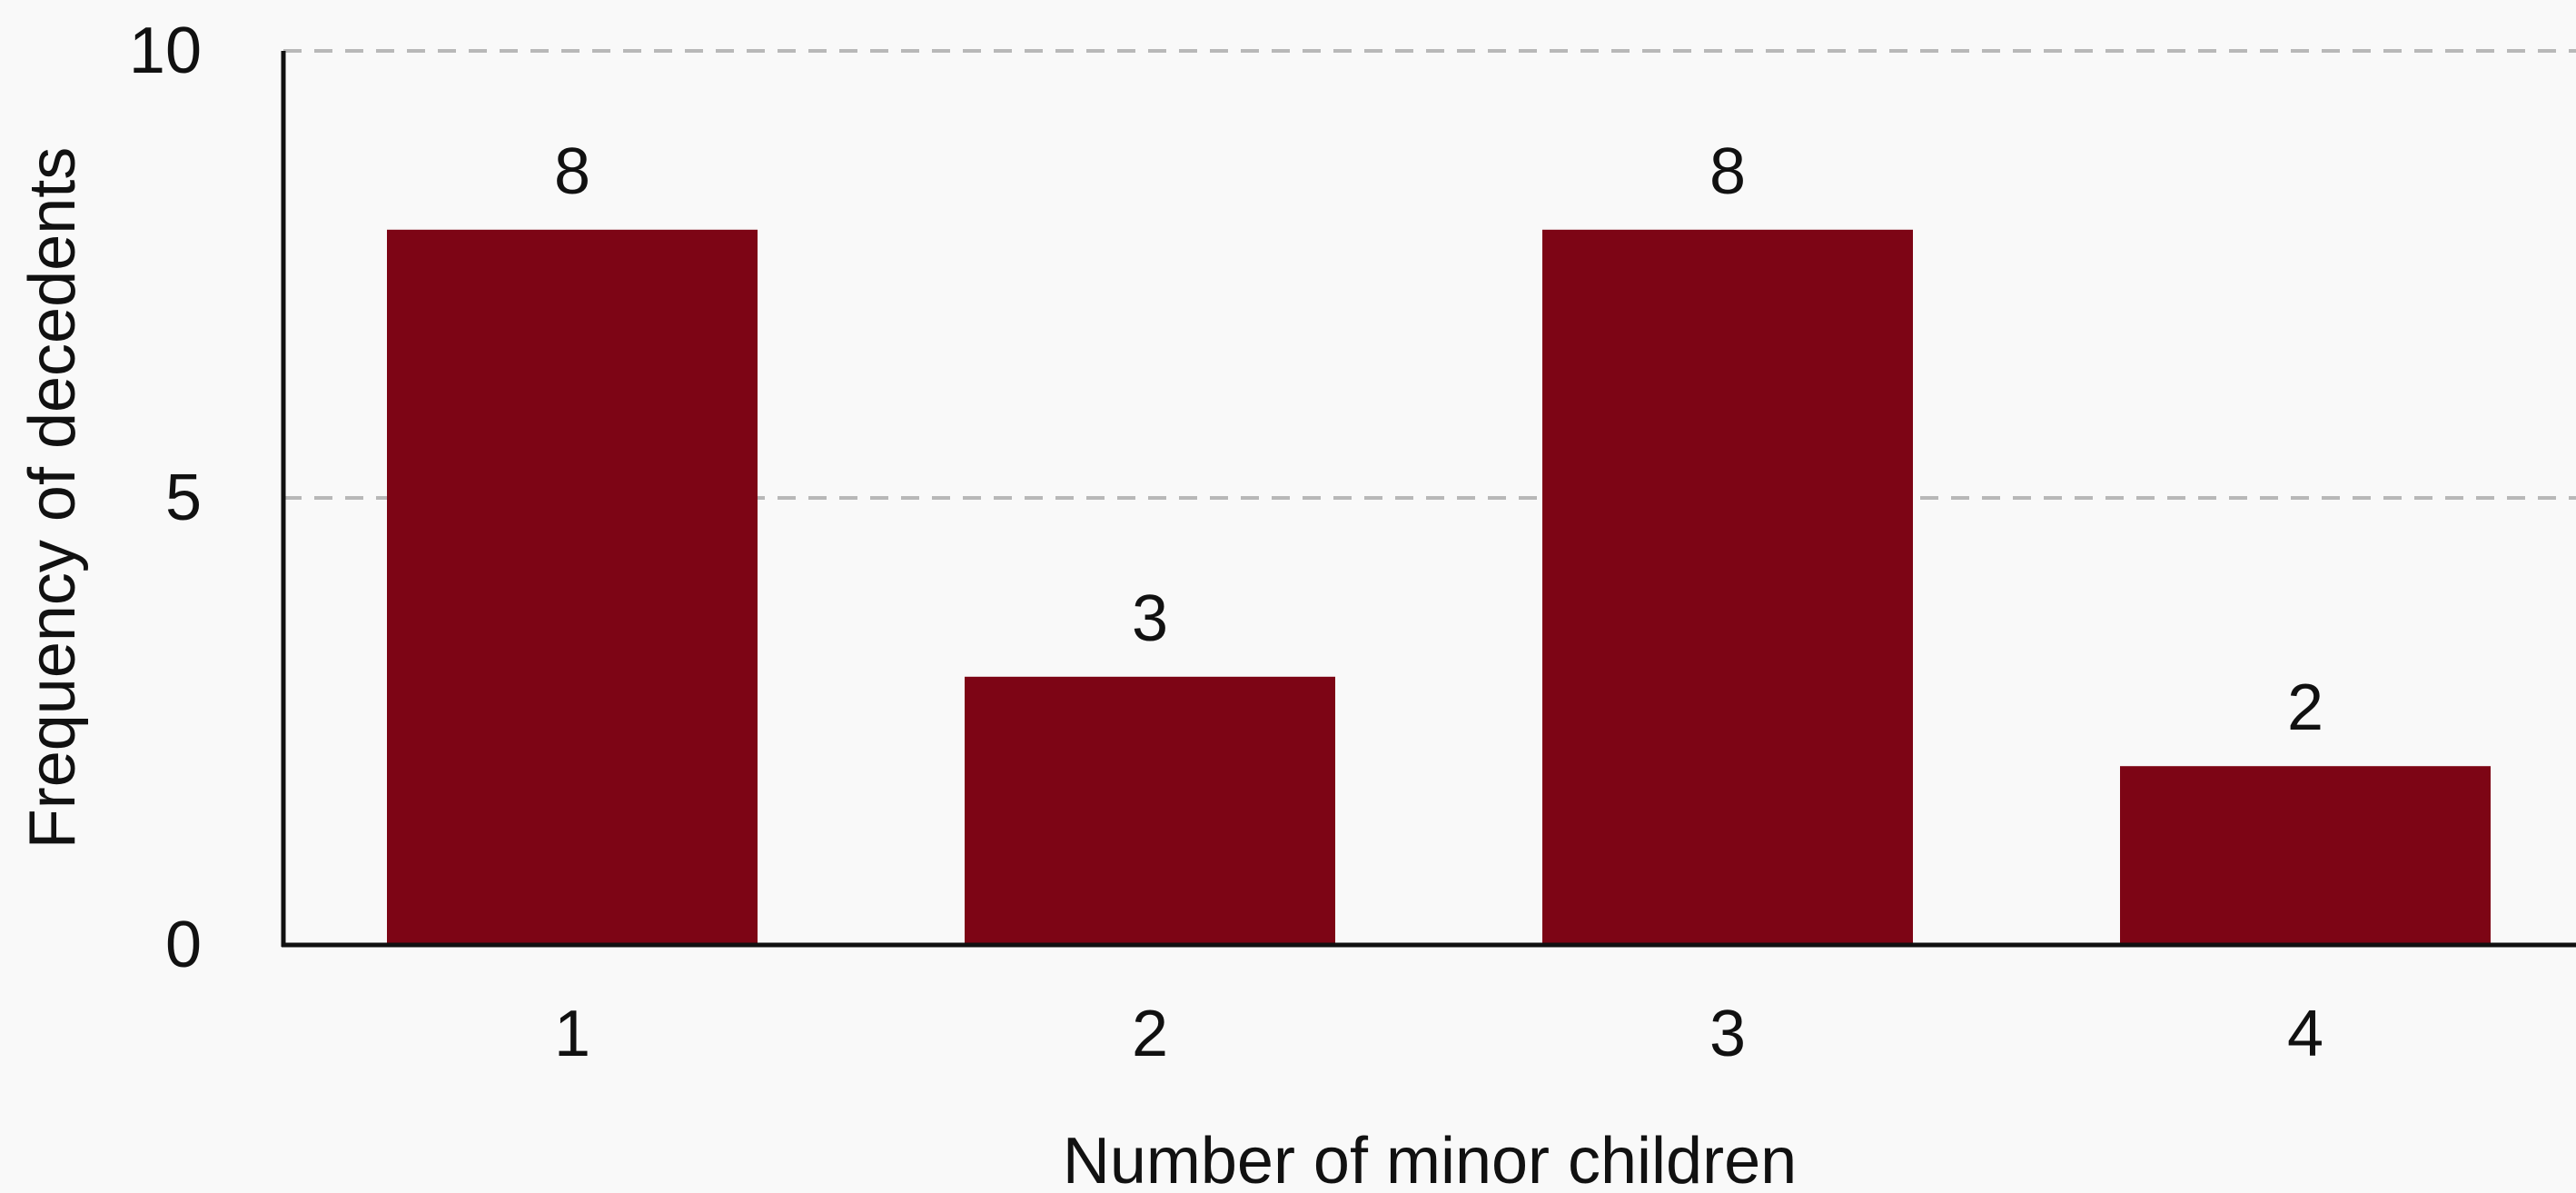  What do you see at coordinates (183, 945) in the screenshot?
I see `y-tick-label: 0` at bounding box center [183, 945].